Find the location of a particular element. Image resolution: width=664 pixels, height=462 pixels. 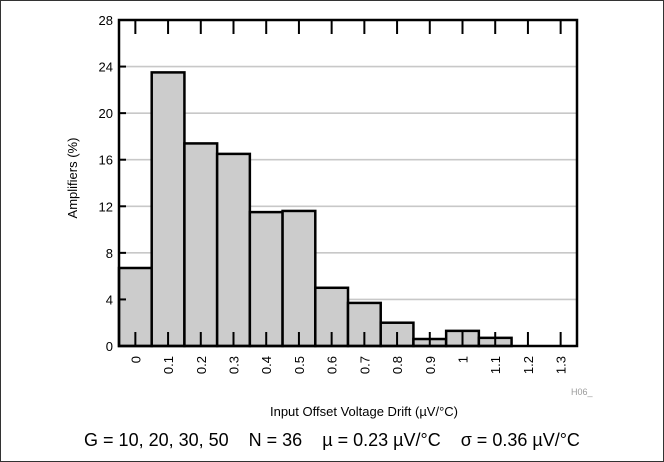

x-tick-labels: 0 0.1 0.2 0.3 0.4 0.5 0.6 0.7 0.8 0.9 1 1.1 1.2 1.3 is located at coordinates (348, 365).